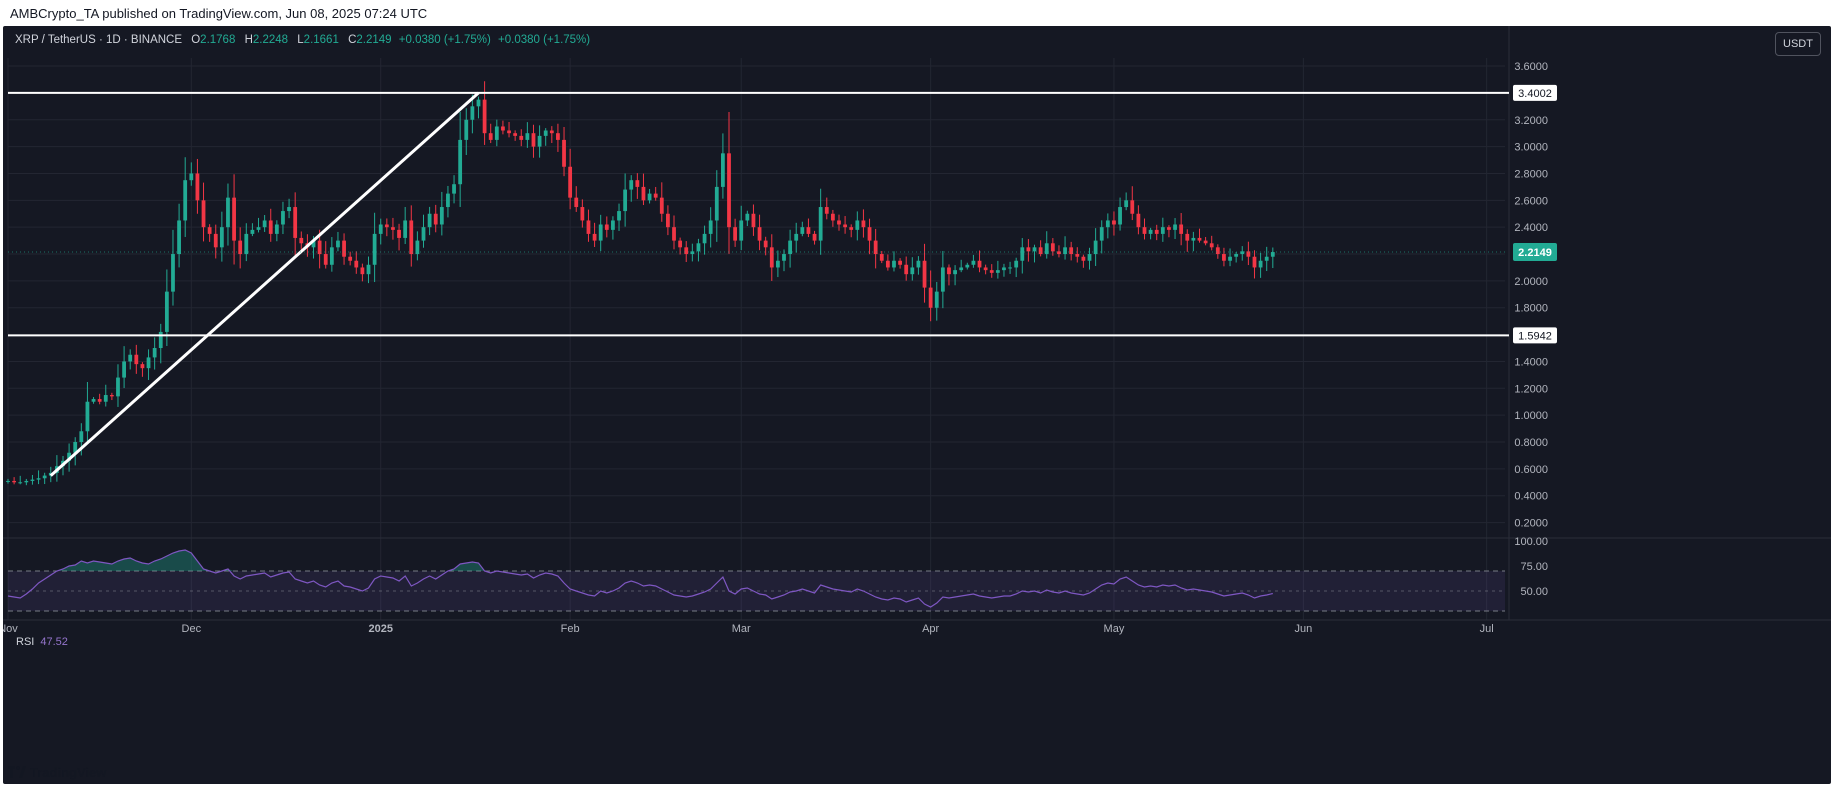 Image resolution: width=1835 pixels, height=788 pixels. Describe the element at coordinates (1531, 121) in the screenshot. I see `price-tick-2: 3.2000` at that location.